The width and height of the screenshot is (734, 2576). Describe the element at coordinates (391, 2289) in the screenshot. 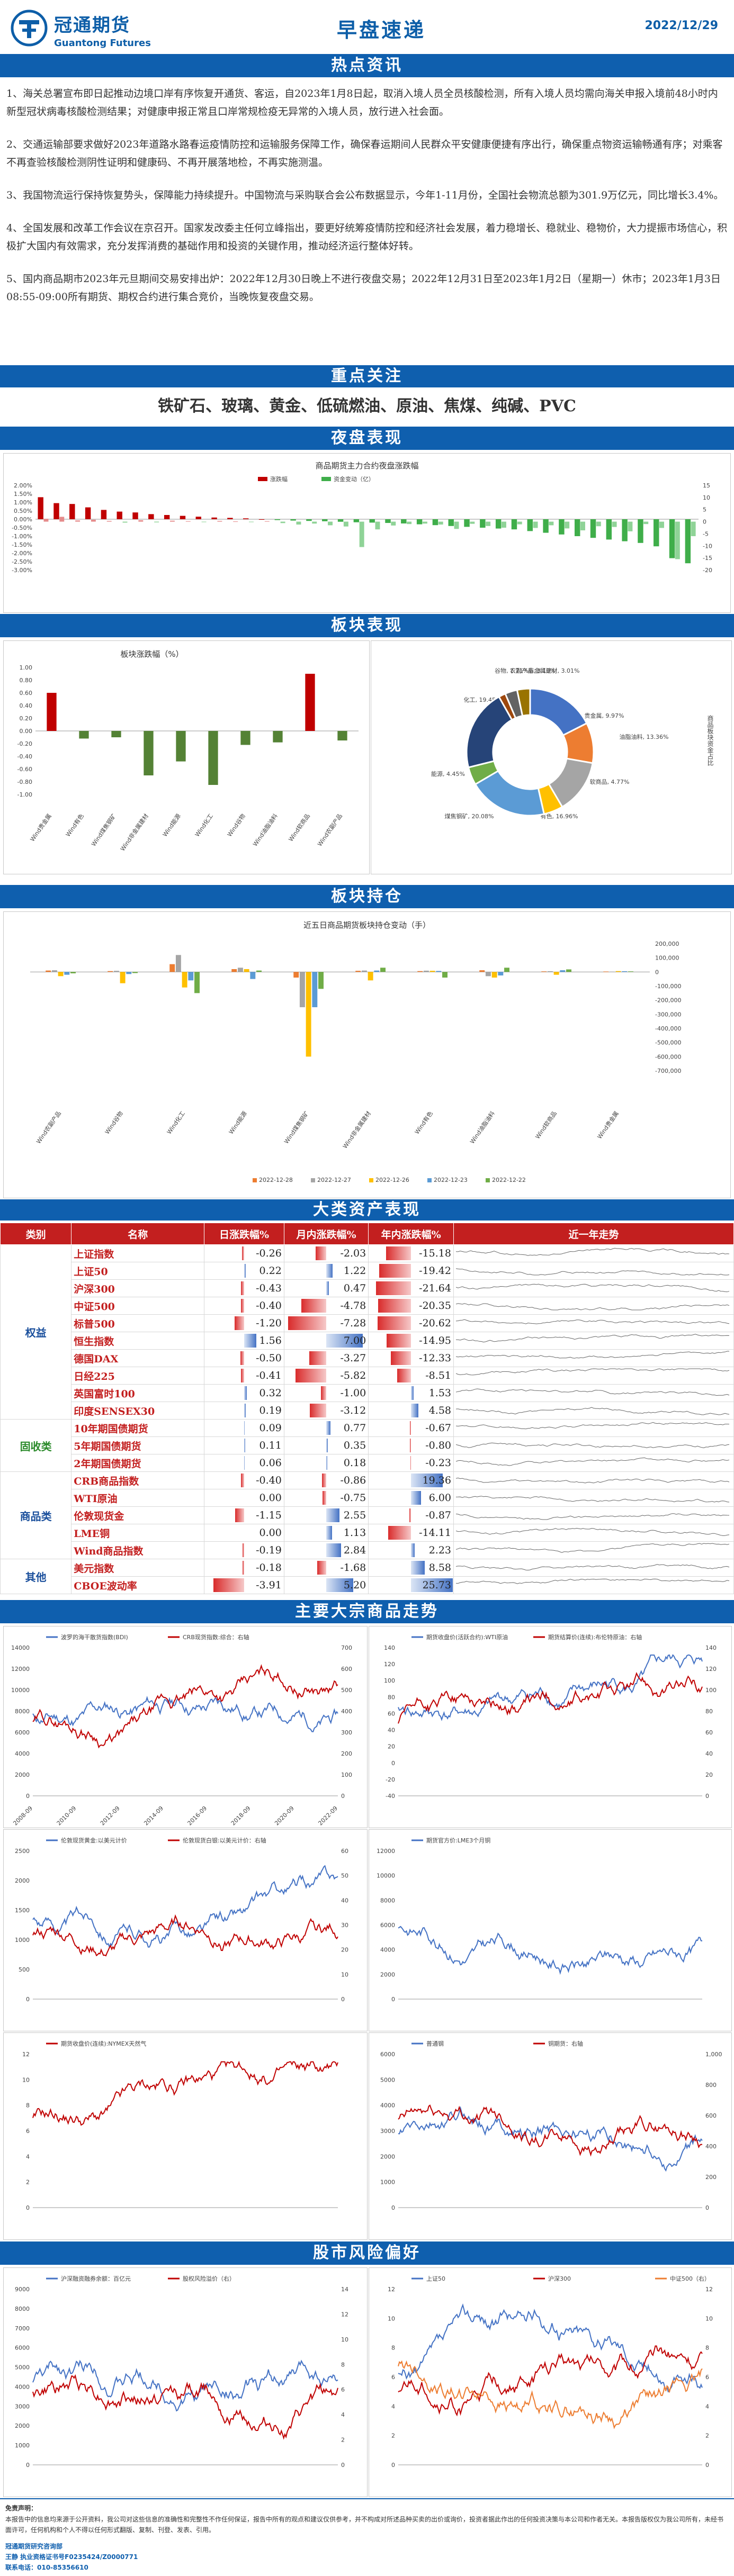

I see `y-tick-label: 12` at that location.